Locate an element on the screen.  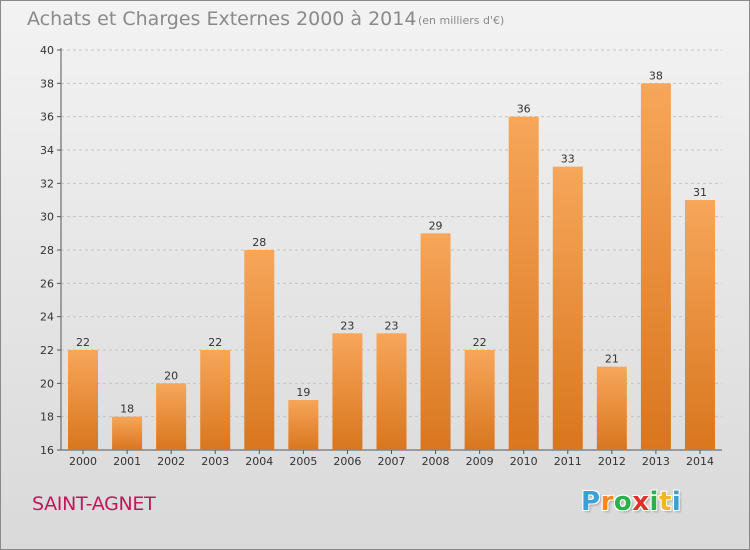
y-tick-labels: 16 18 20 22 24 26 28 30 32 34 36 38 40 is located at coordinates (47, 250).